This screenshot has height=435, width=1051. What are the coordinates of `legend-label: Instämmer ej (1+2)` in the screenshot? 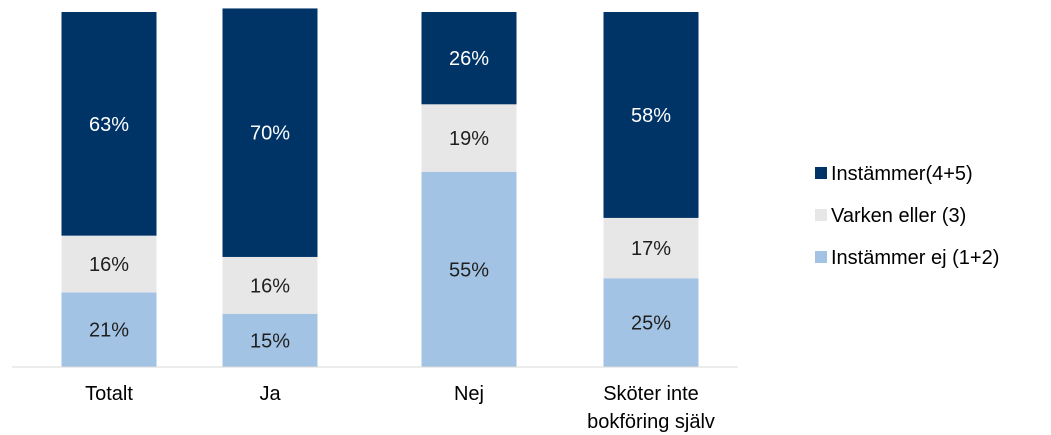 It's located at (915, 258).